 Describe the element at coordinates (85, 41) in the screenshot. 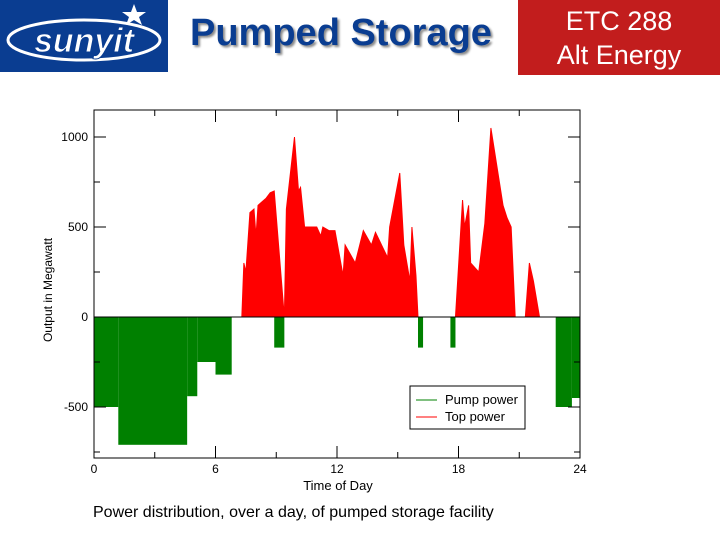

I see `logo-text: sunyit` at that location.